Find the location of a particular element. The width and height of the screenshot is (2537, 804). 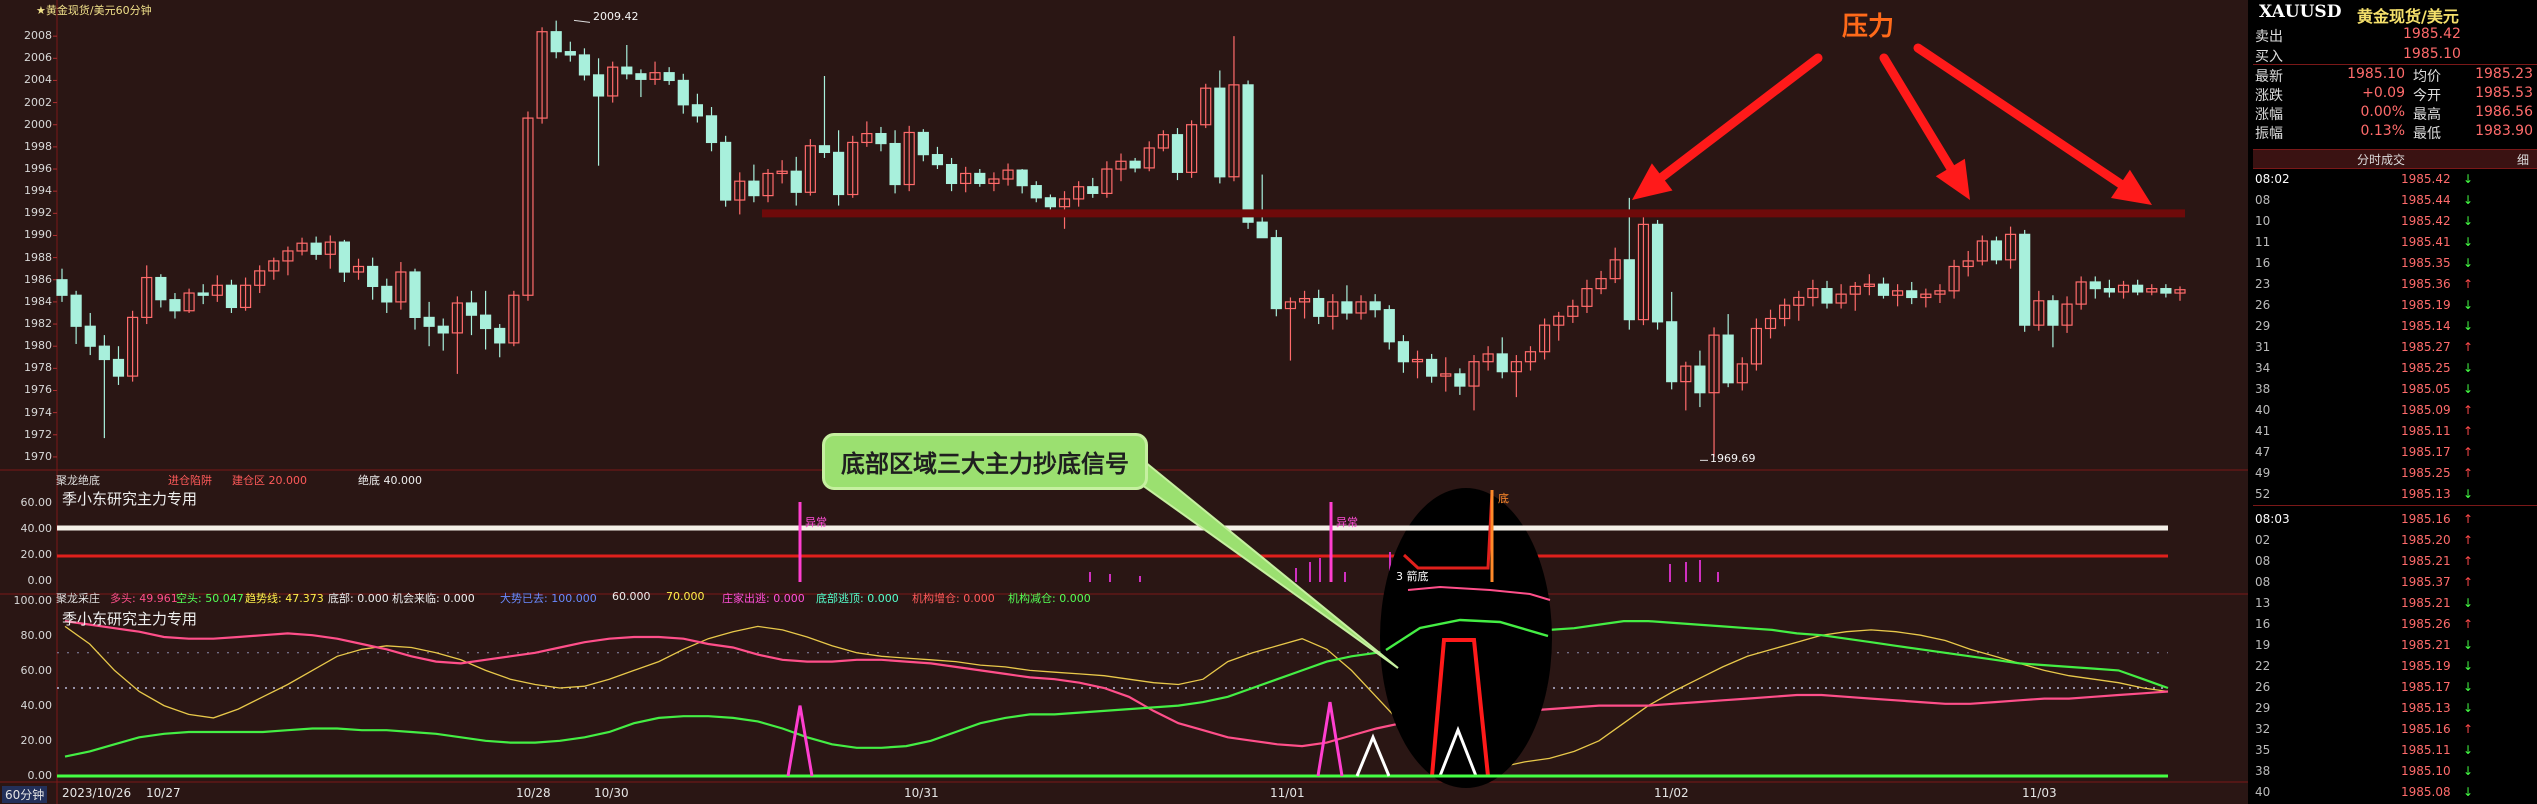

tick-price: 1985.16 is located at coordinates (2426, 729).